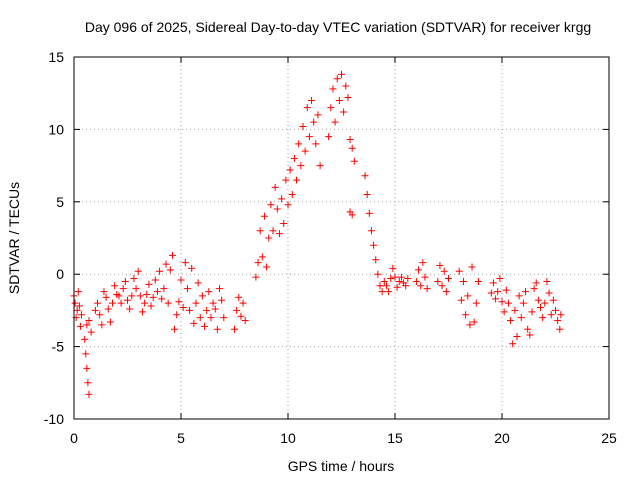  I want to click on x-tick-label: 25, so click(609, 438).